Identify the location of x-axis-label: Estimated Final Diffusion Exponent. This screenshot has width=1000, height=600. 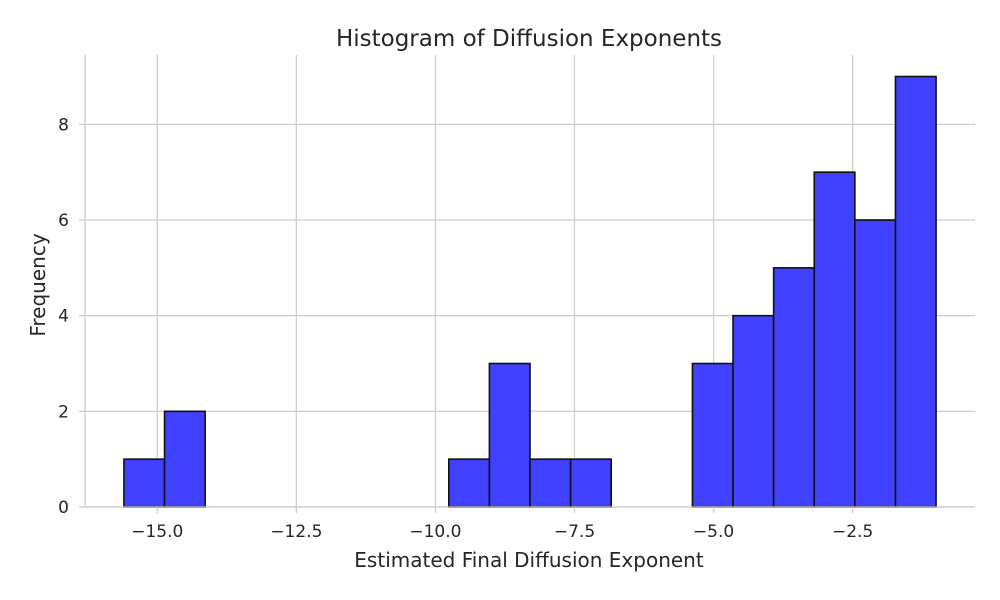
(529, 560).